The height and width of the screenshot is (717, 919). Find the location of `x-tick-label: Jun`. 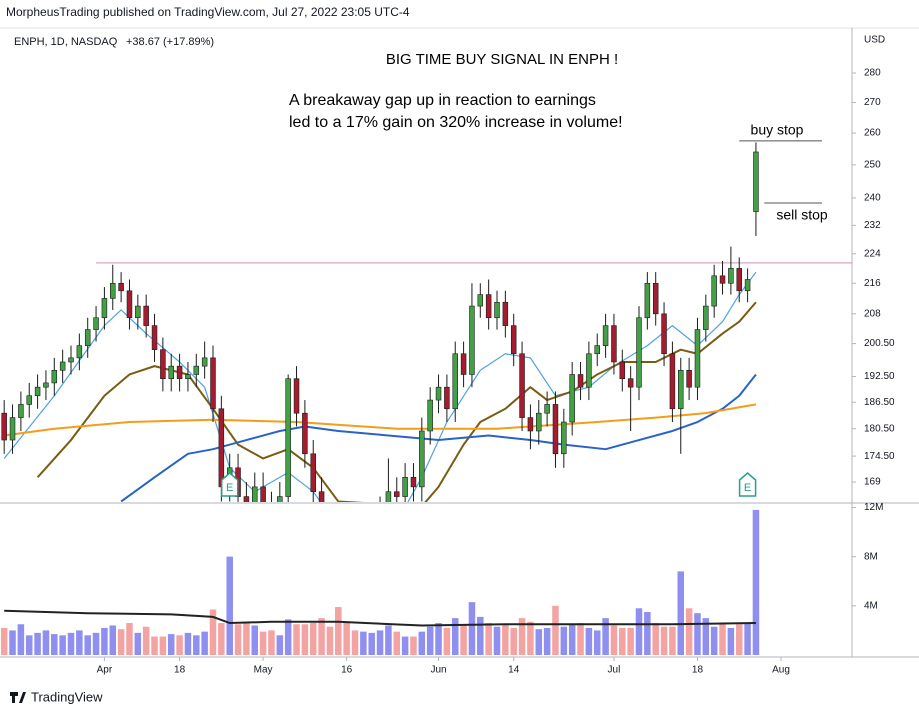

x-tick-label: Jun is located at coordinates (438, 670).